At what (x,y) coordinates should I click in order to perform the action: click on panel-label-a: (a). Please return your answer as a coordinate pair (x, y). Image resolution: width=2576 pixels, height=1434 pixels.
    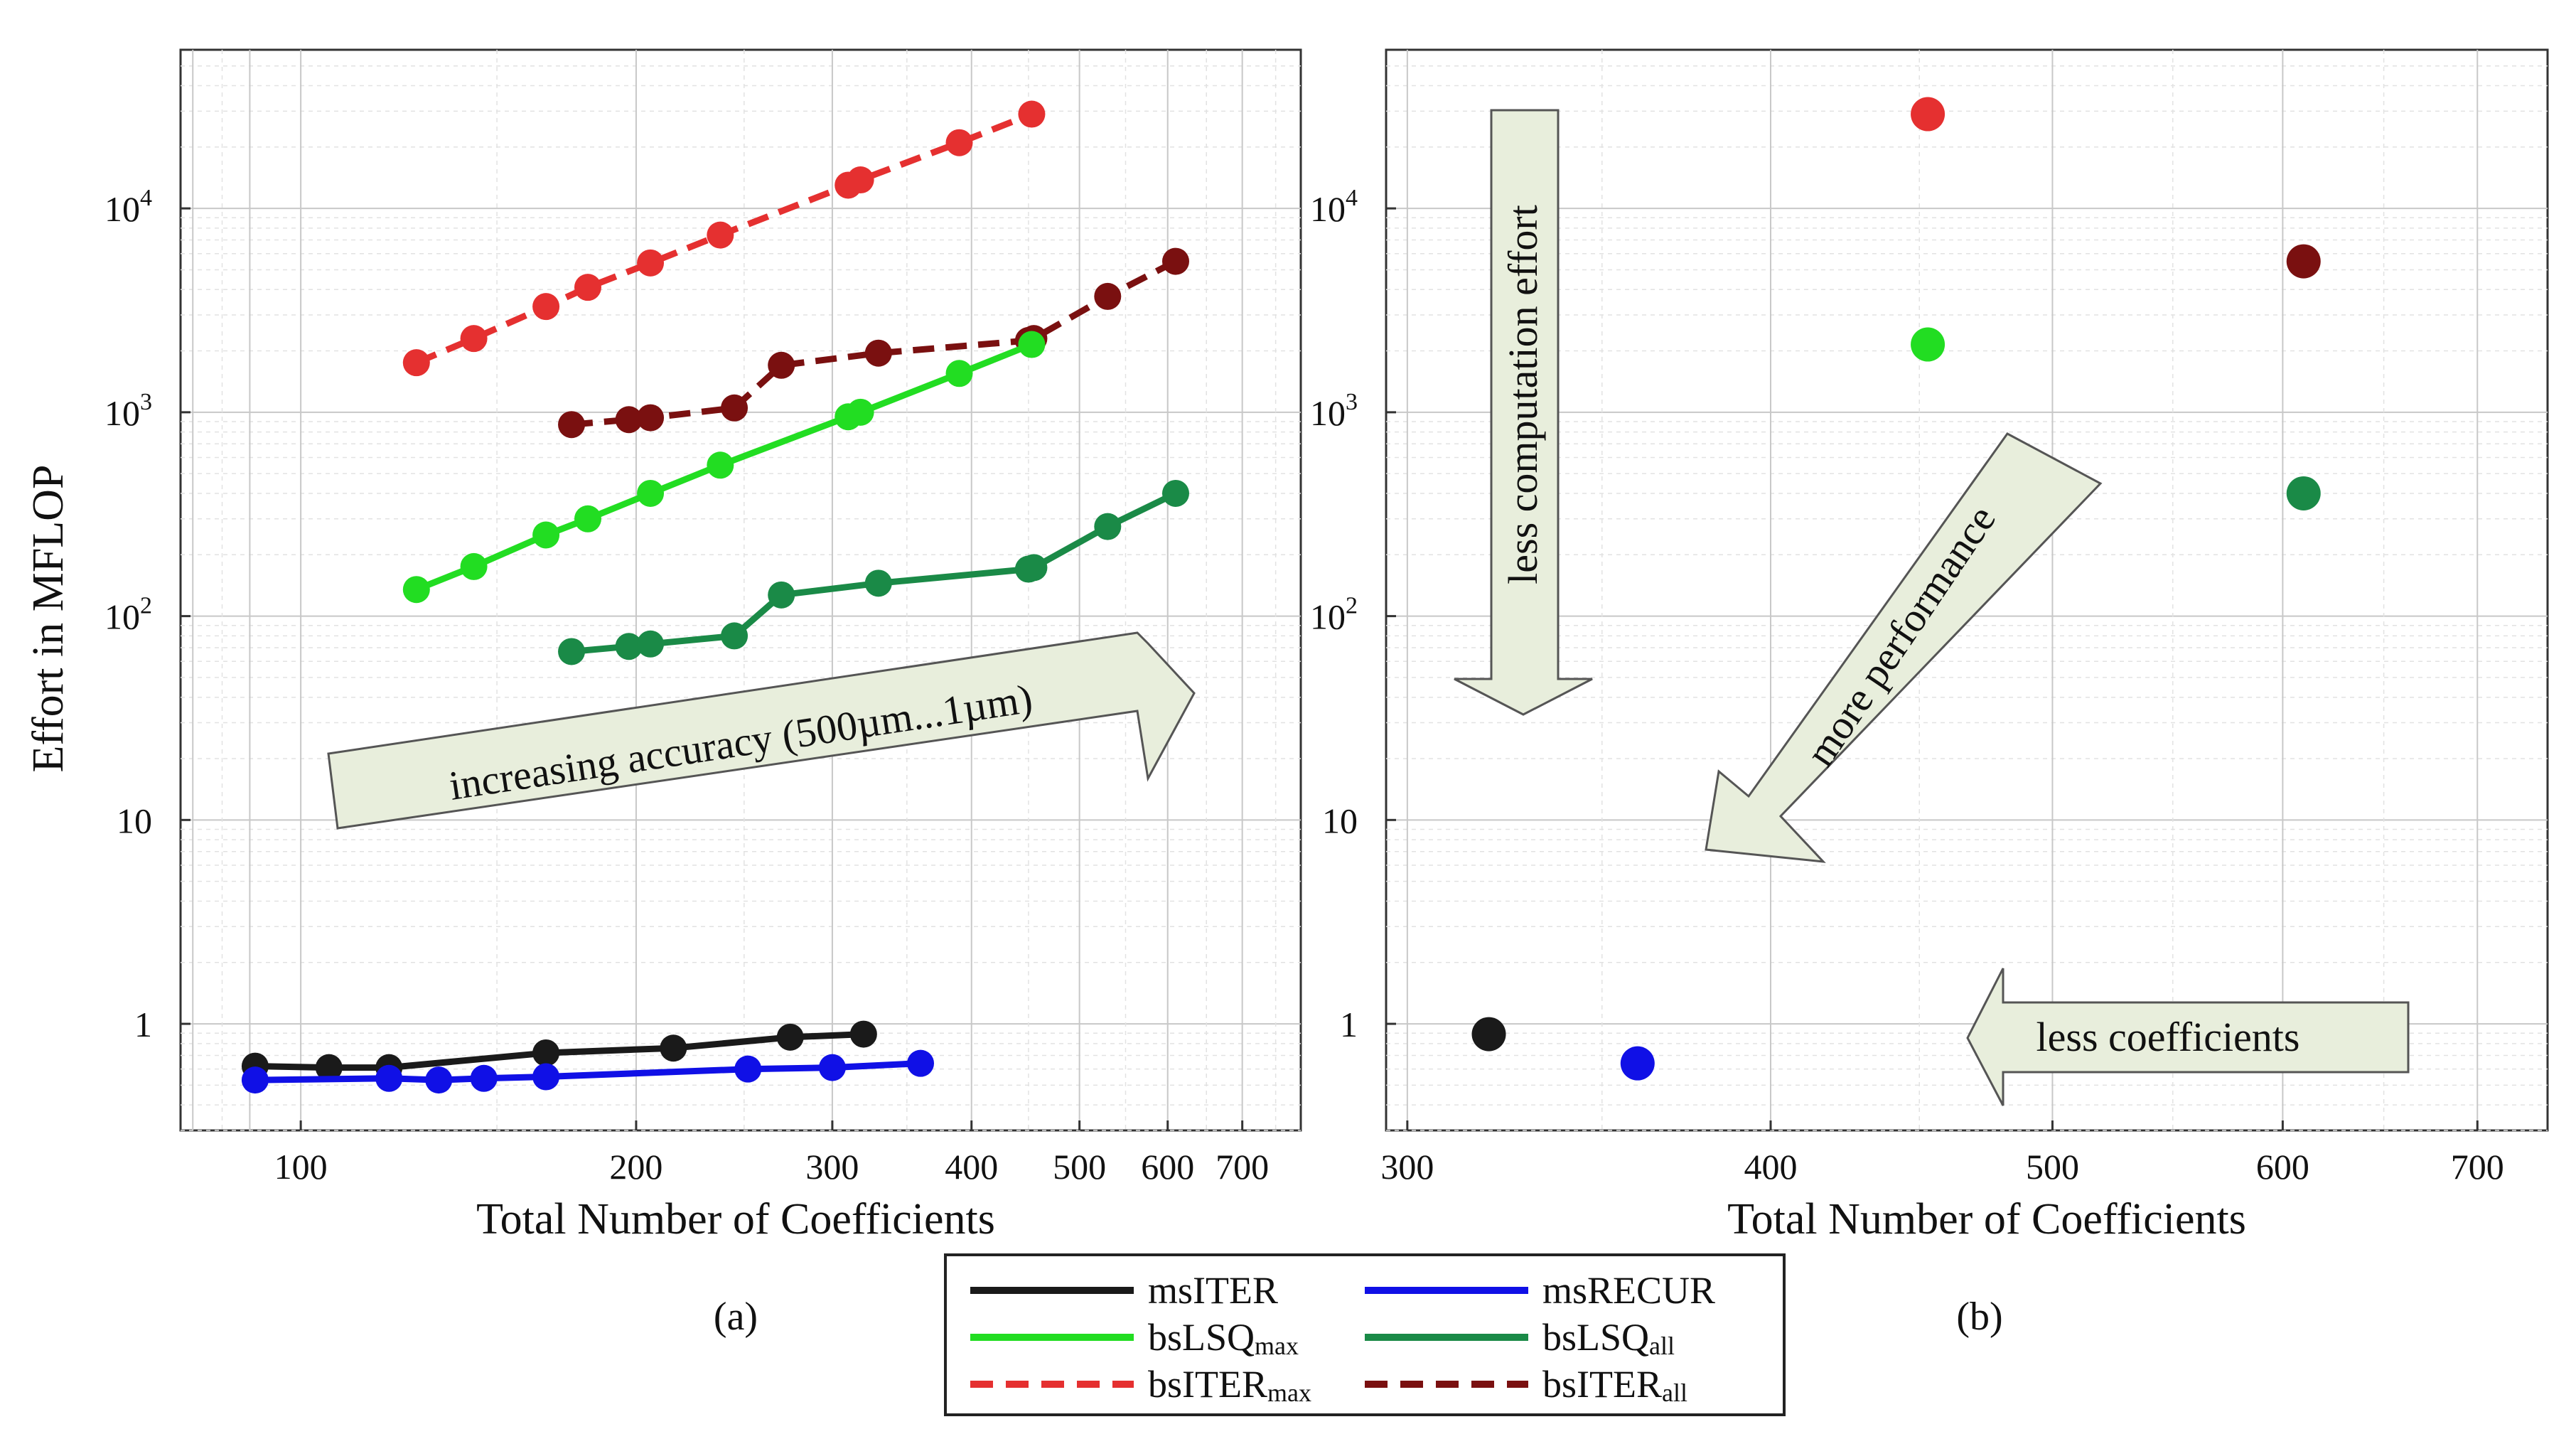
    Looking at the image, I should click on (736, 1317).